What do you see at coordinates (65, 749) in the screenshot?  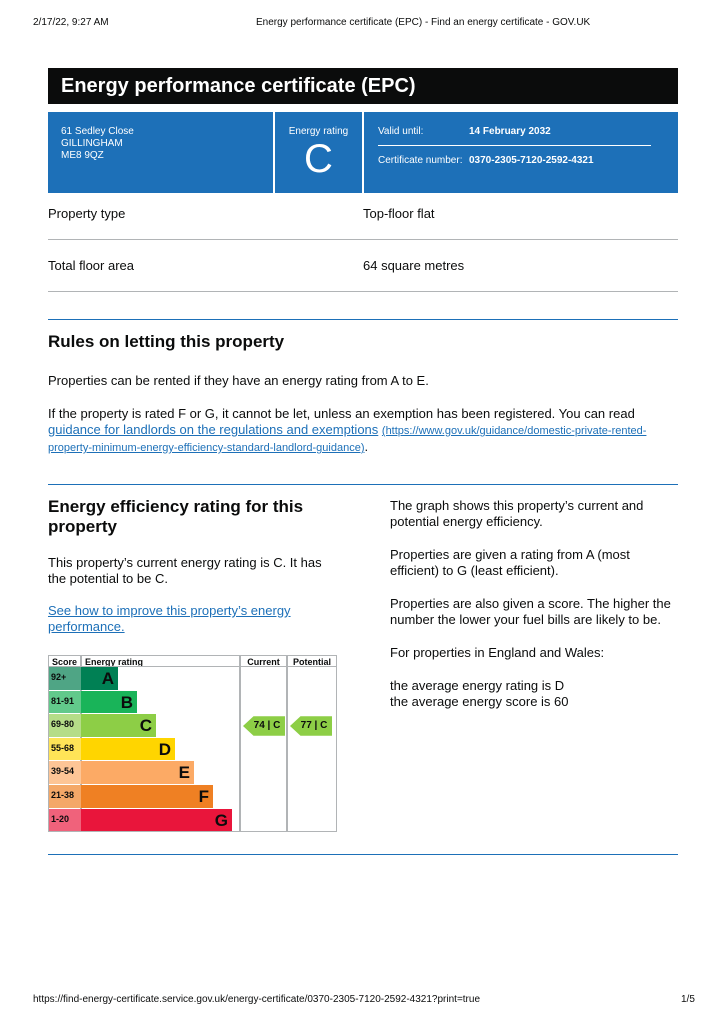 I see `band-score: 55-68` at bounding box center [65, 749].